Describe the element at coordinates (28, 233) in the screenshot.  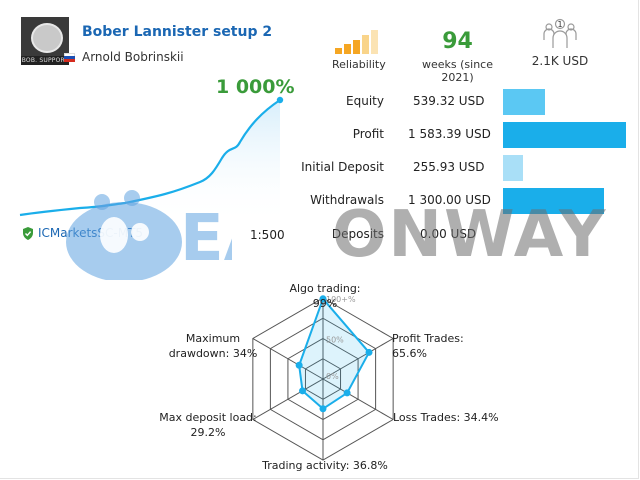
I see `verified-shield-icon` at that location.